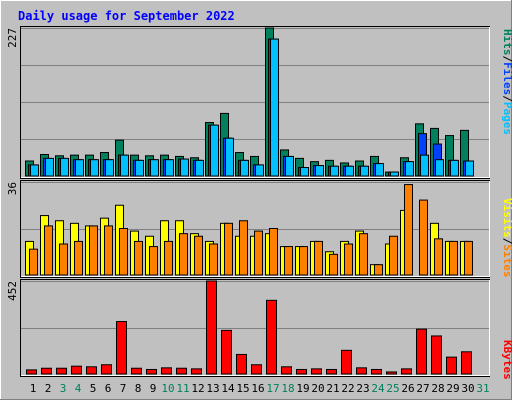  I want to click on x-tick-label: 25, so click(392, 388).